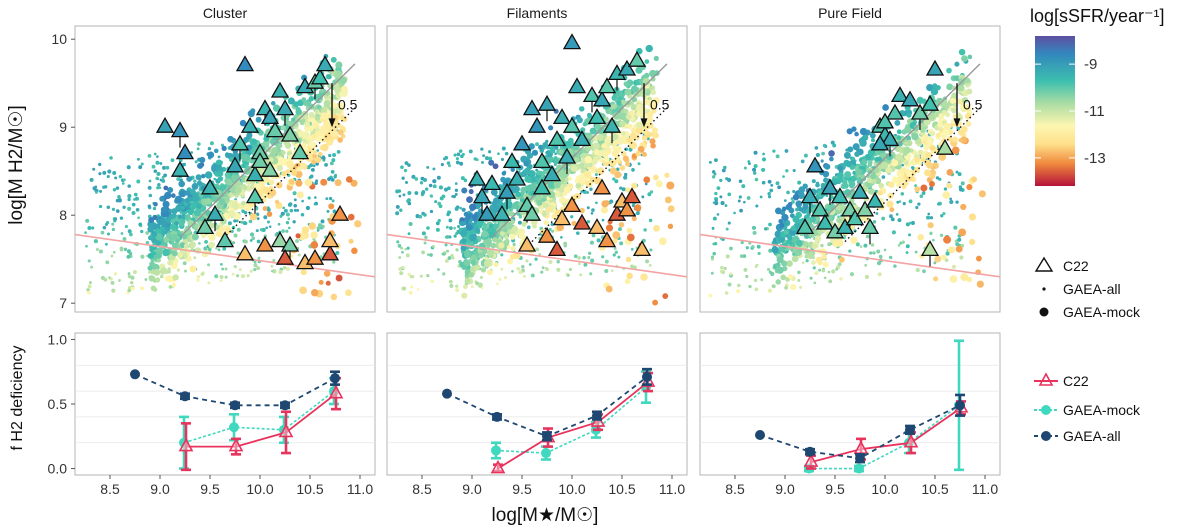  Describe the element at coordinates (1102, 410) in the screenshot. I see `legend-gaea-mock-line-label: GAEA-mock` at that location.